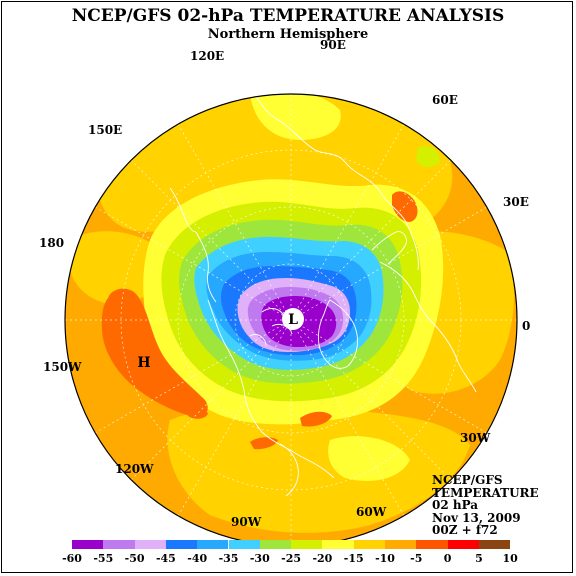  Describe the element at coordinates (103, 558) in the screenshot. I see `legend-label: -55` at that location.